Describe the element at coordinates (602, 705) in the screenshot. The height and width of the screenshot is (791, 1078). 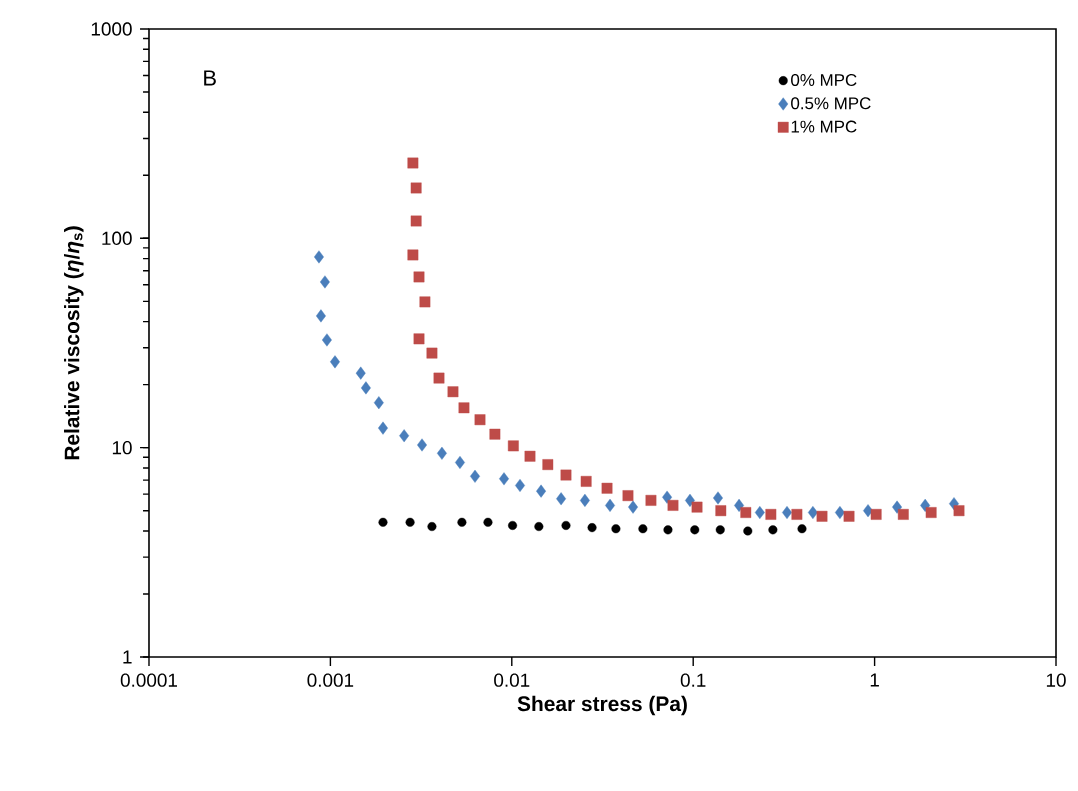
I see `x-axis-title: Shear stress (Pa)` at that location.